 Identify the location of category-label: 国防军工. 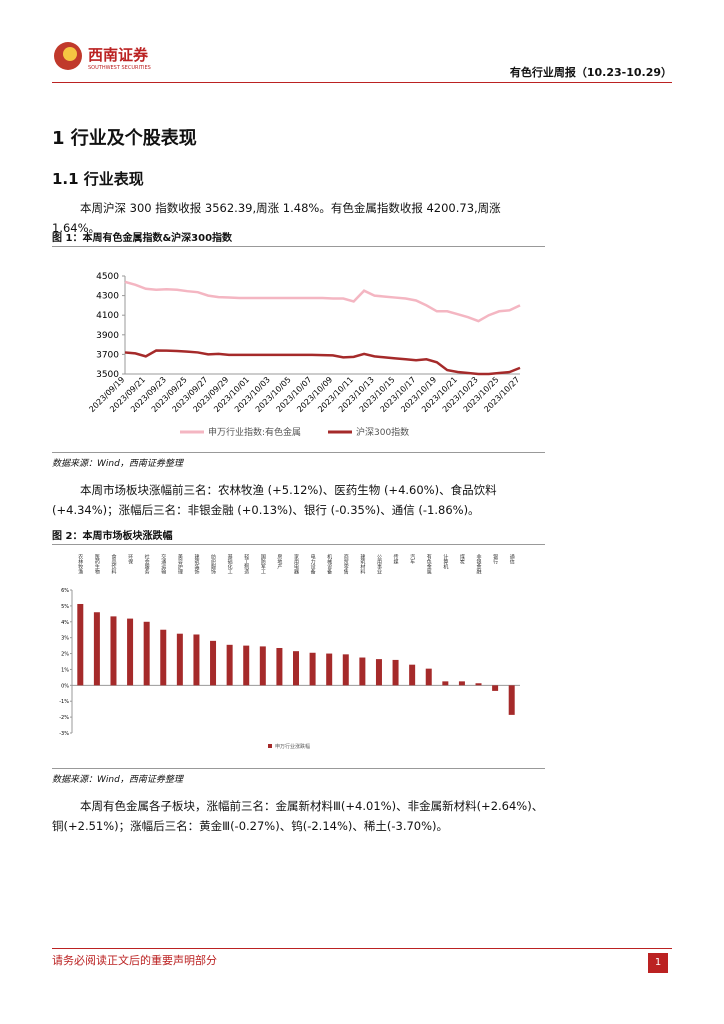
(263, 564).